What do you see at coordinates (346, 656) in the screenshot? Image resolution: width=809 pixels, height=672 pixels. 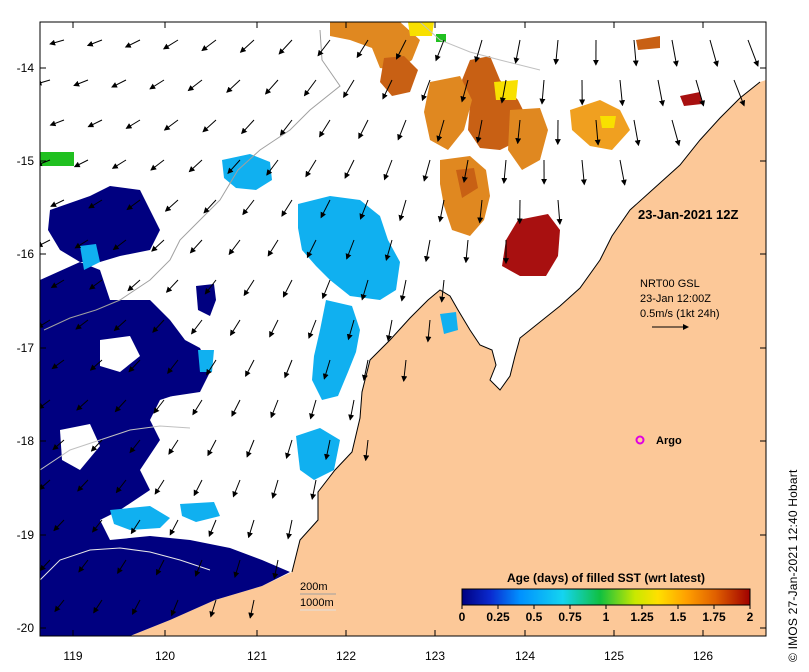 I see `lon-tick-label: 122` at bounding box center [346, 656].